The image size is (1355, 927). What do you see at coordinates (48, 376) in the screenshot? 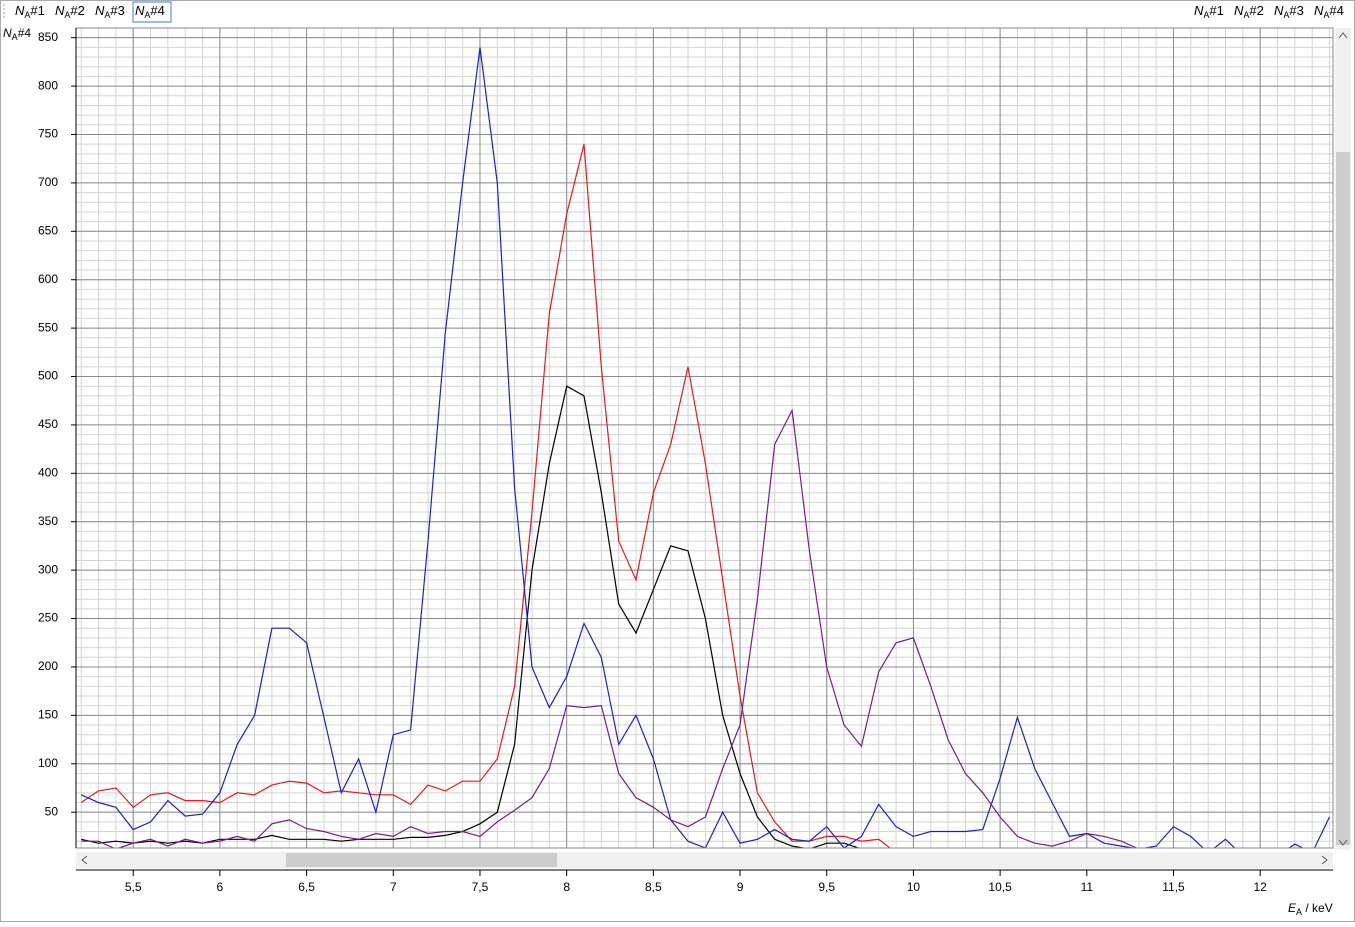
I see `y-tick-label: 500` at bounding box center [48, 376].